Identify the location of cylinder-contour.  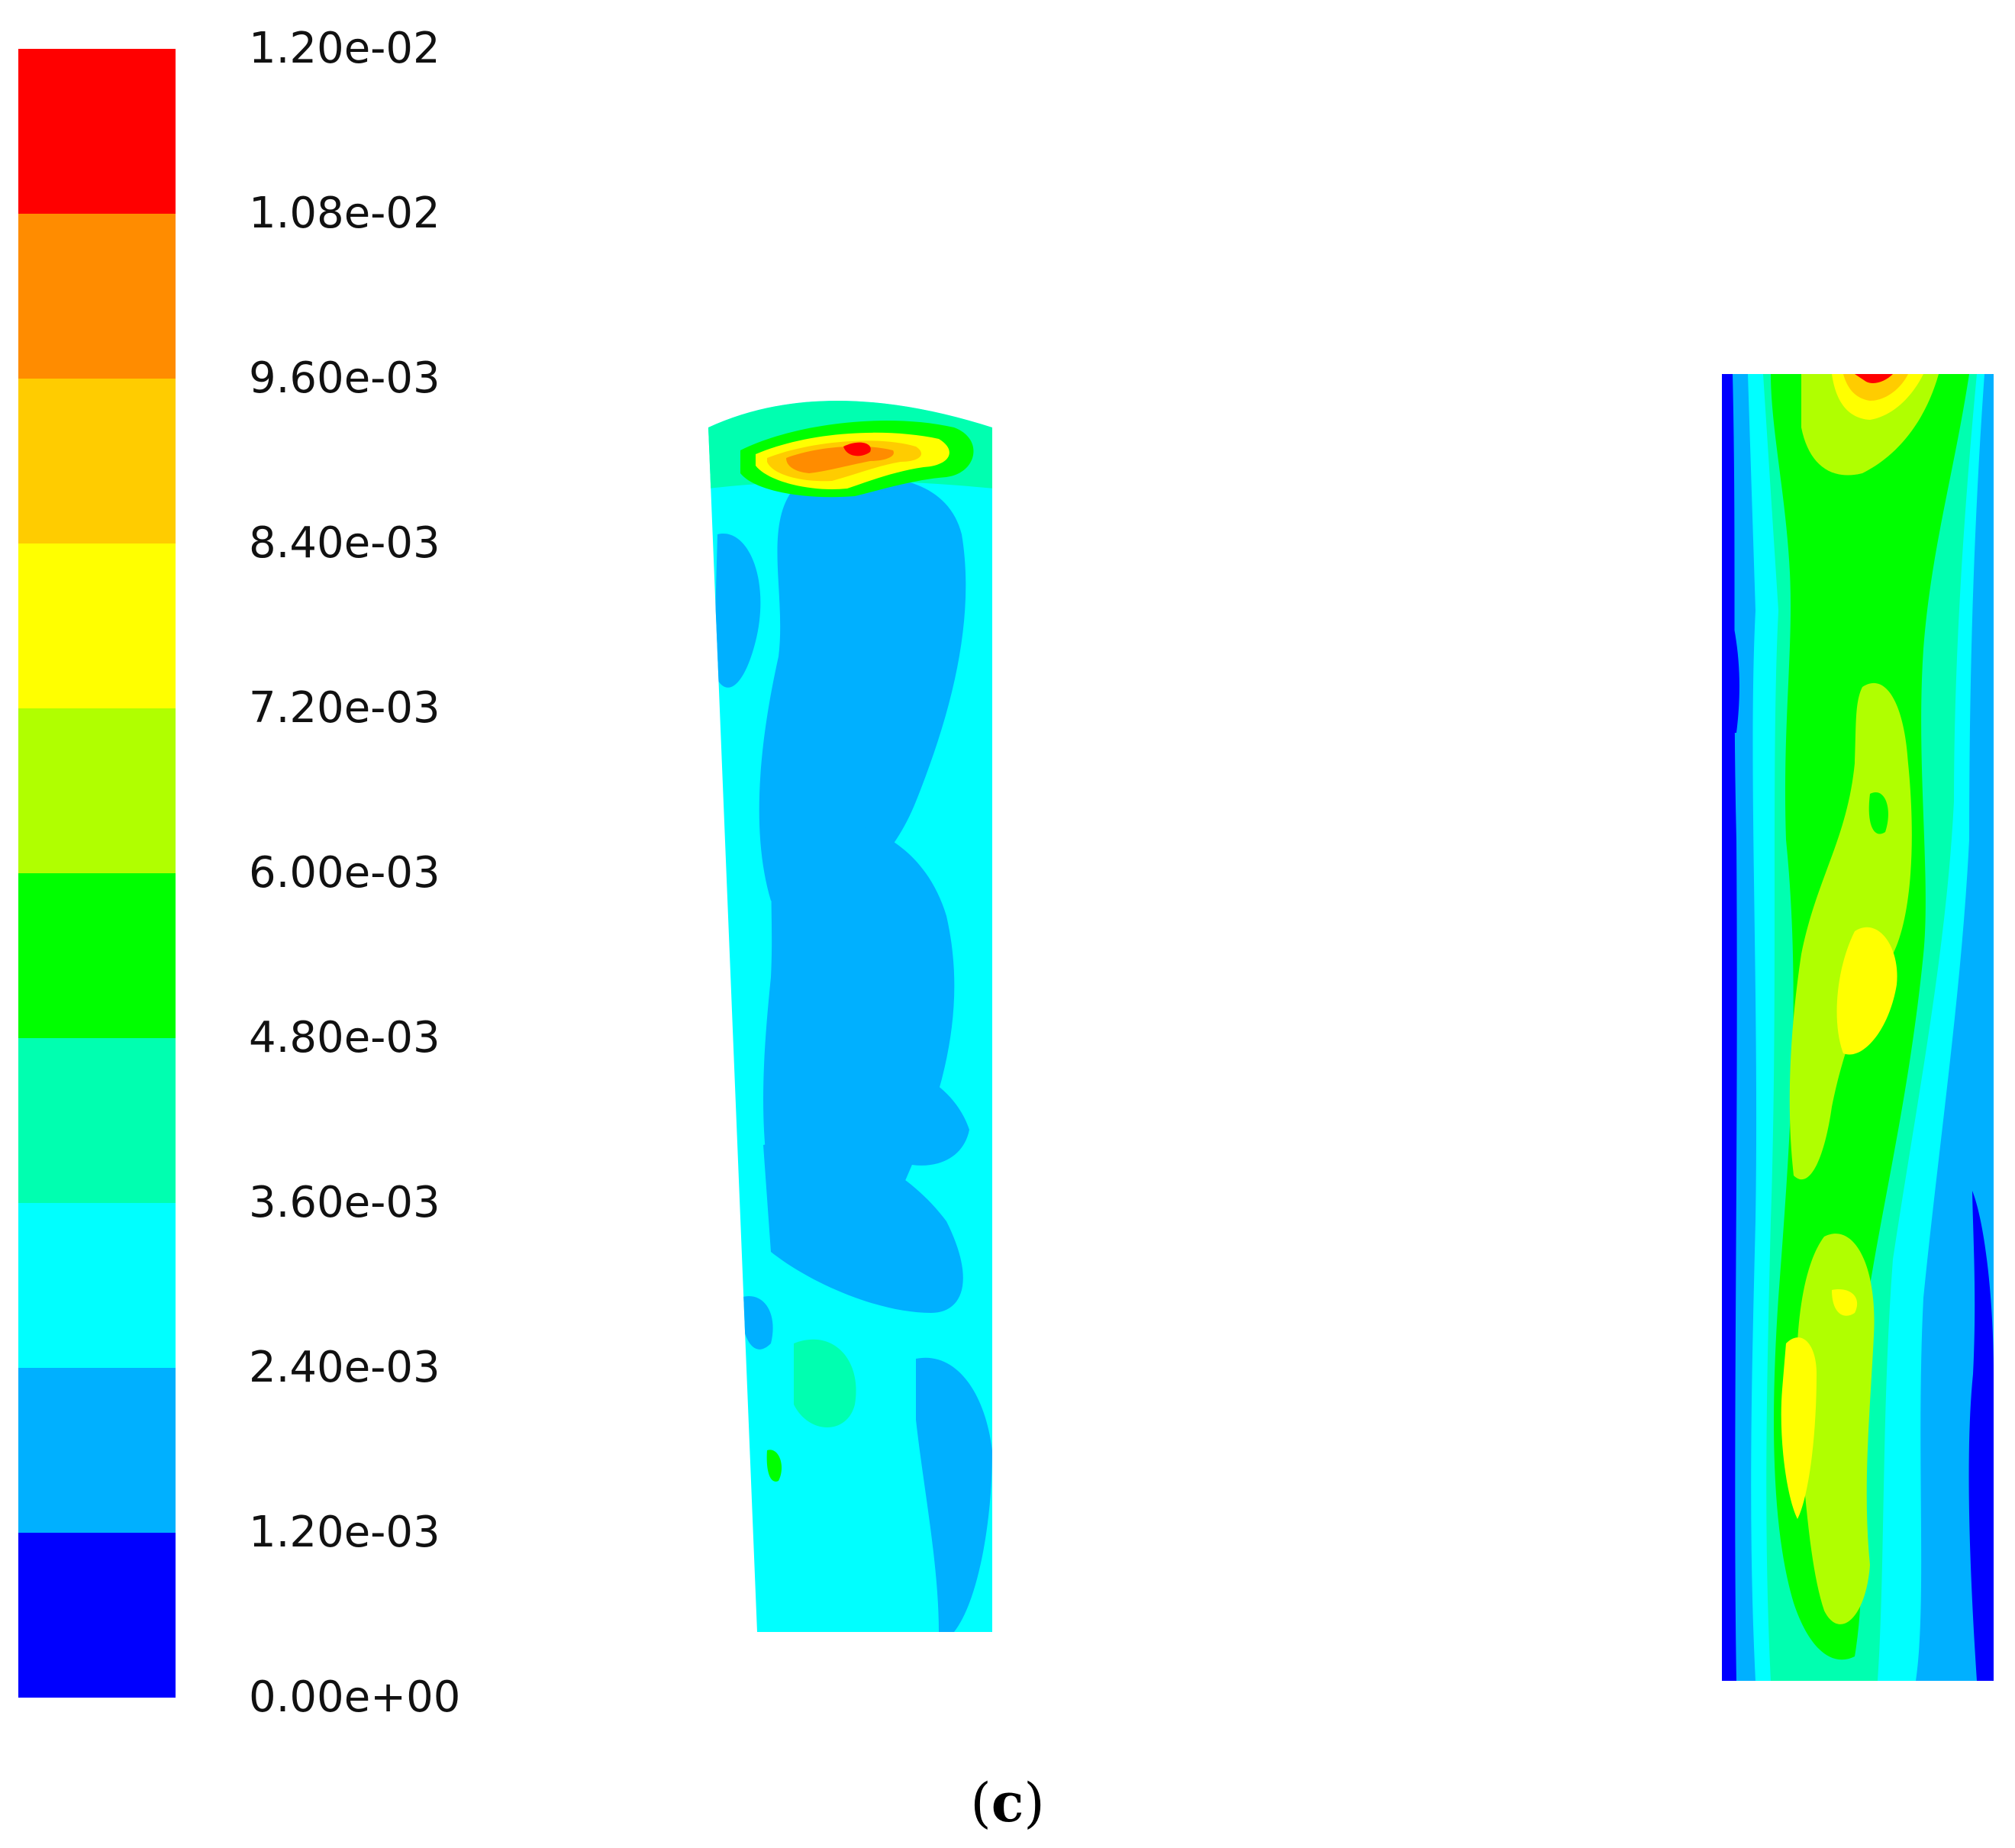
(850, 1017).